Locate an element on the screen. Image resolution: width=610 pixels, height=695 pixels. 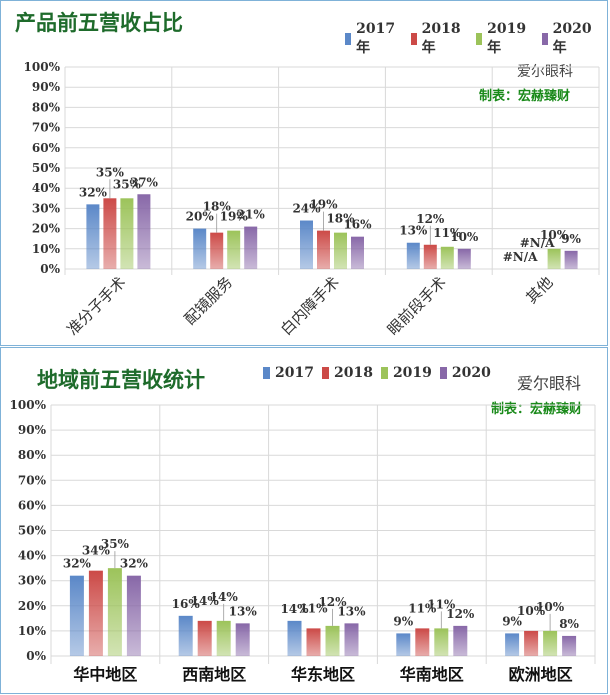
y-tick-label: 80% is located at coordinates (46, 107).